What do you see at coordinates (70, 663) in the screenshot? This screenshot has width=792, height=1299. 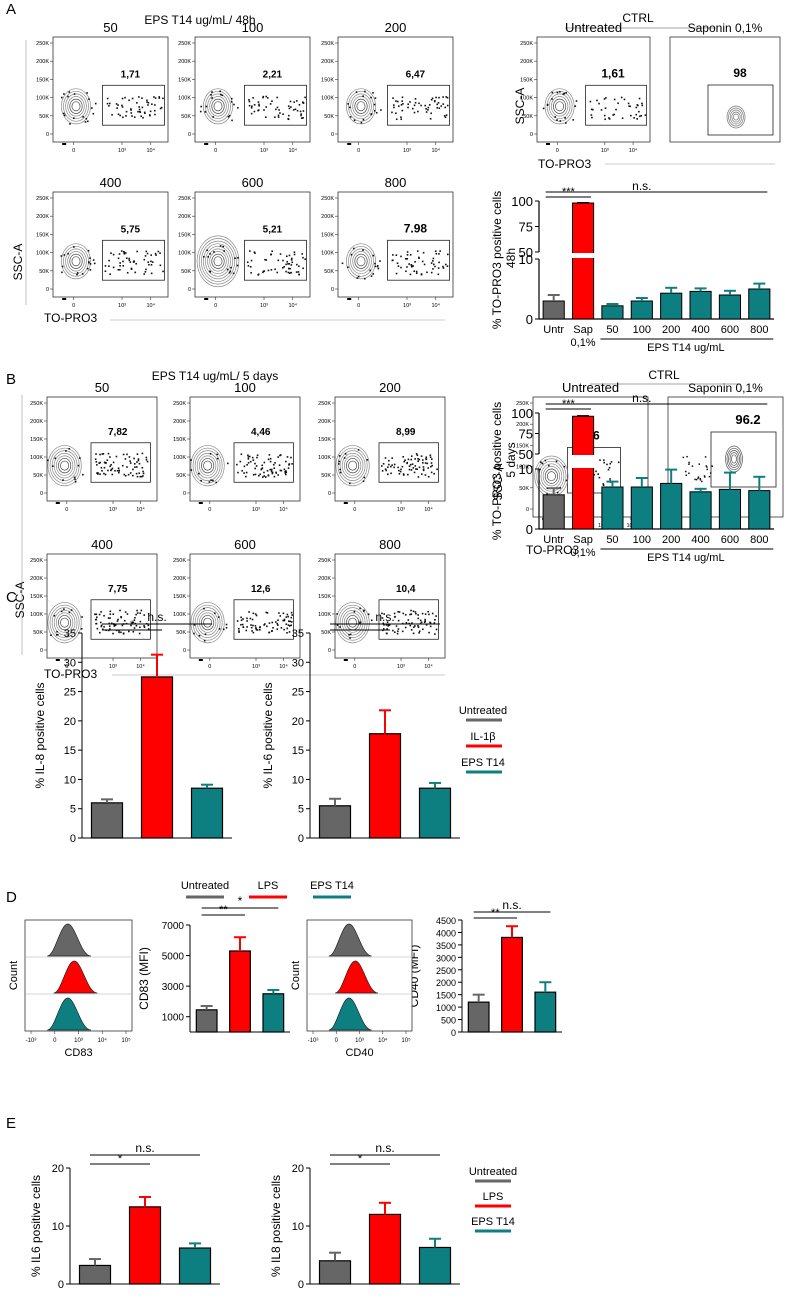 I see `chart-C1-ytick: 30` at bounding box center [70, 663].